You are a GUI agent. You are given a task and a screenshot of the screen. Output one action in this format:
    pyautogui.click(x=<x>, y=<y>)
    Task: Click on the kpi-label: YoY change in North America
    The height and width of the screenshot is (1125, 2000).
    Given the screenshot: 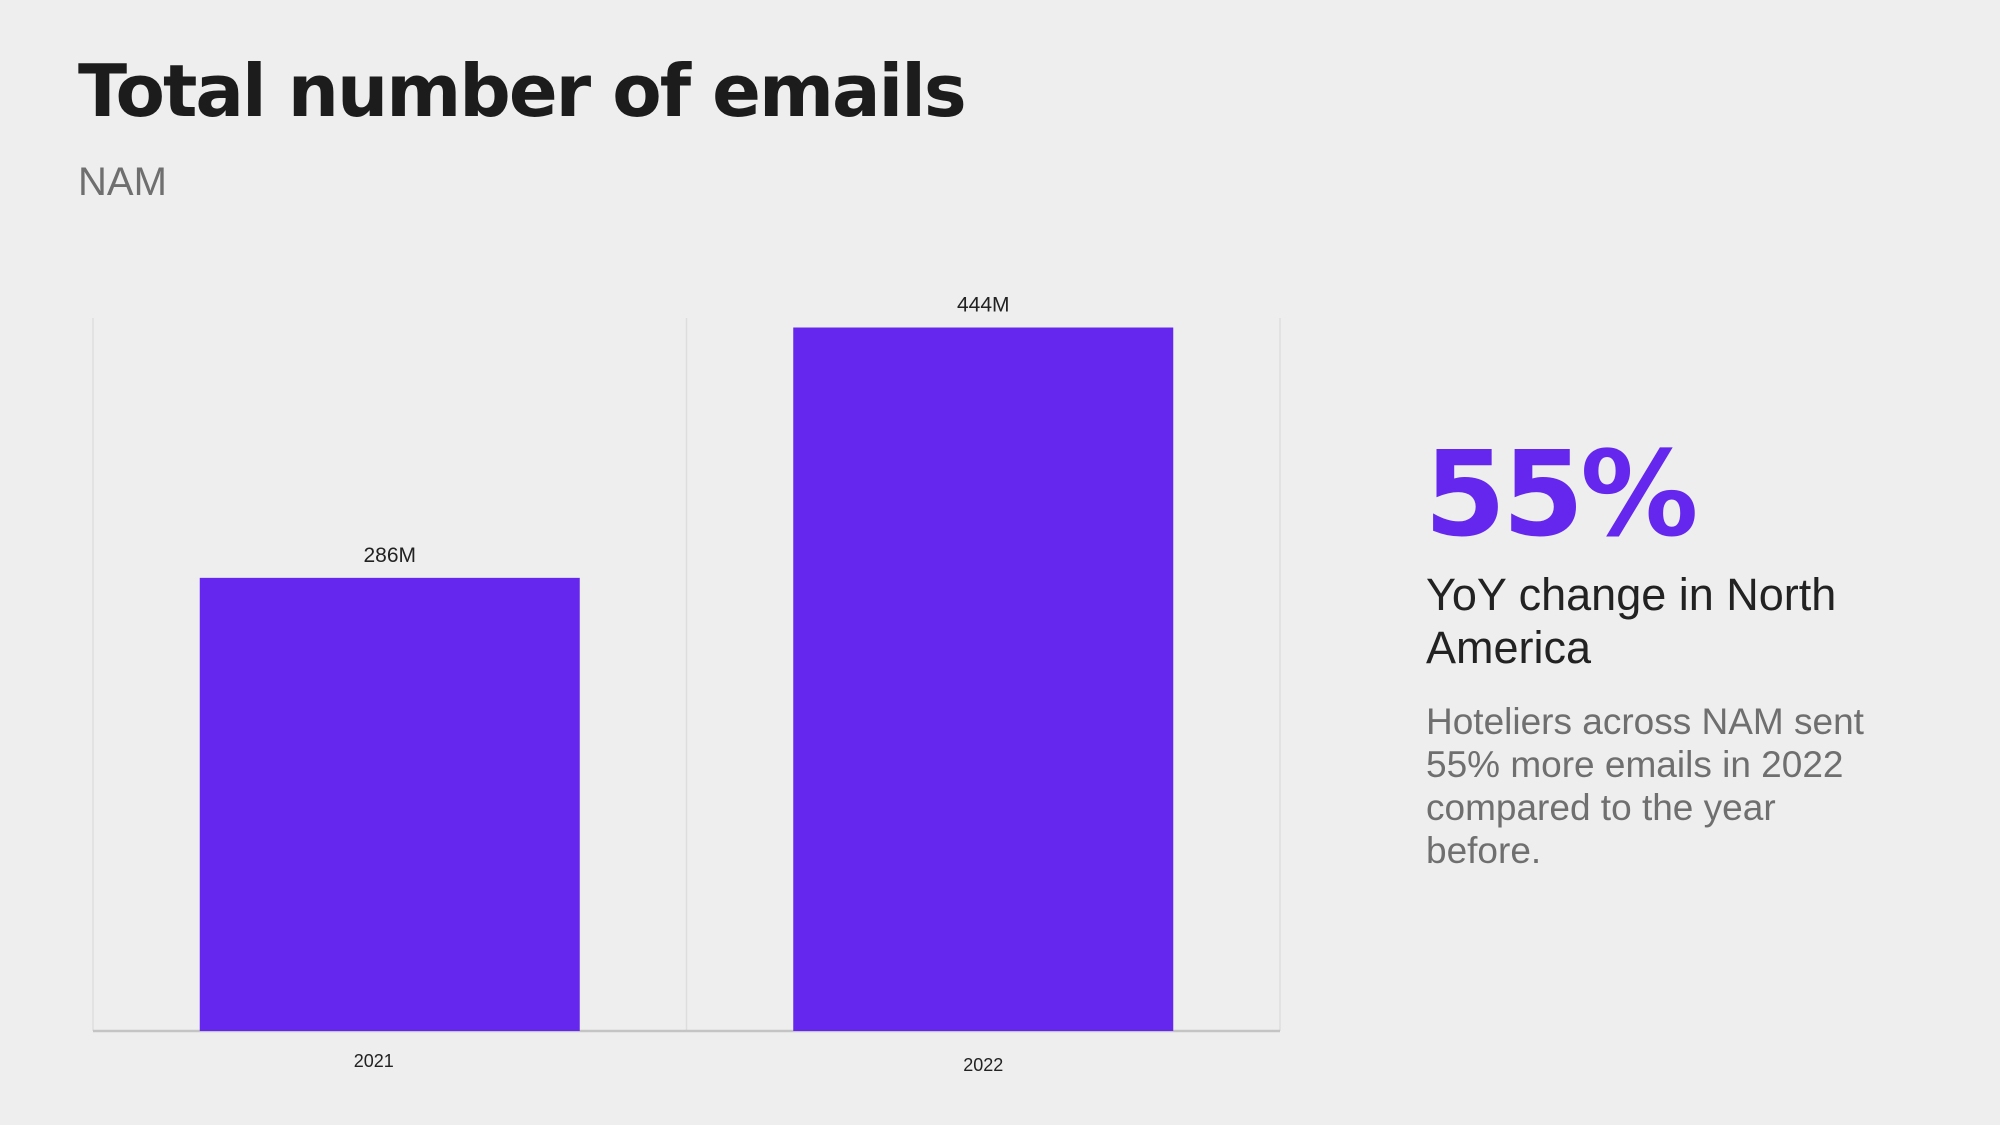 What is the action you would take?
    pyautogui.click(x=1631, y=621)
    